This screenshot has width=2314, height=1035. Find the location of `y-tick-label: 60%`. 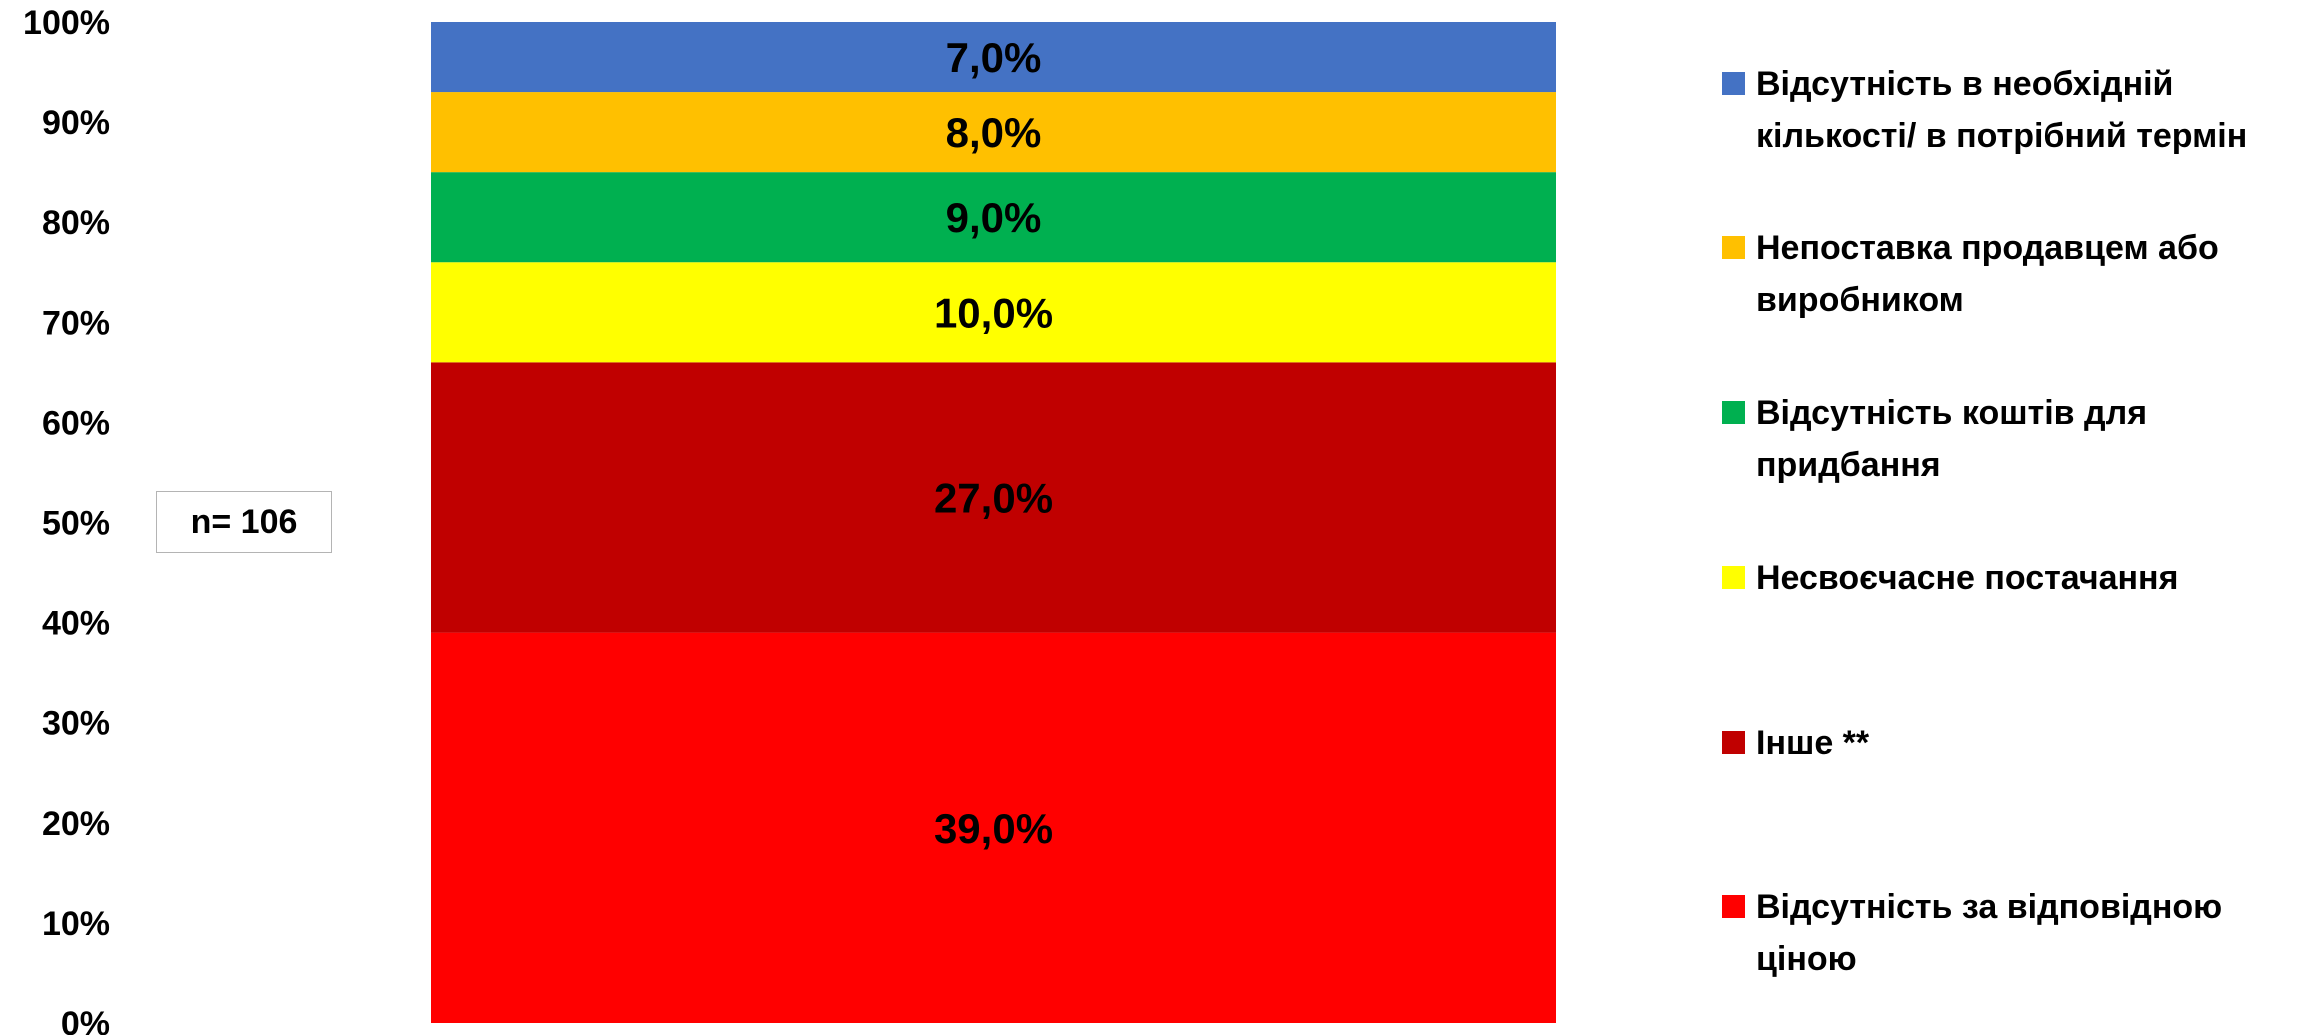

y-tick-label: 60% is located at coordinates (76, 423).